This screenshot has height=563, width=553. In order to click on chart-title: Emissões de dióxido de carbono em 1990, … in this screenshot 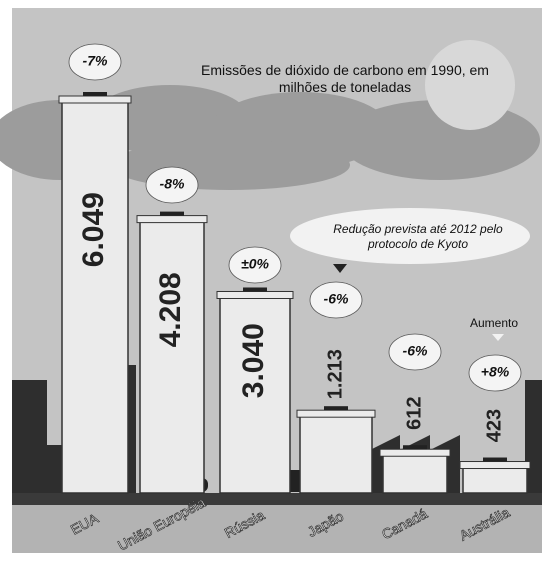, I will do `click(345, 78)`.